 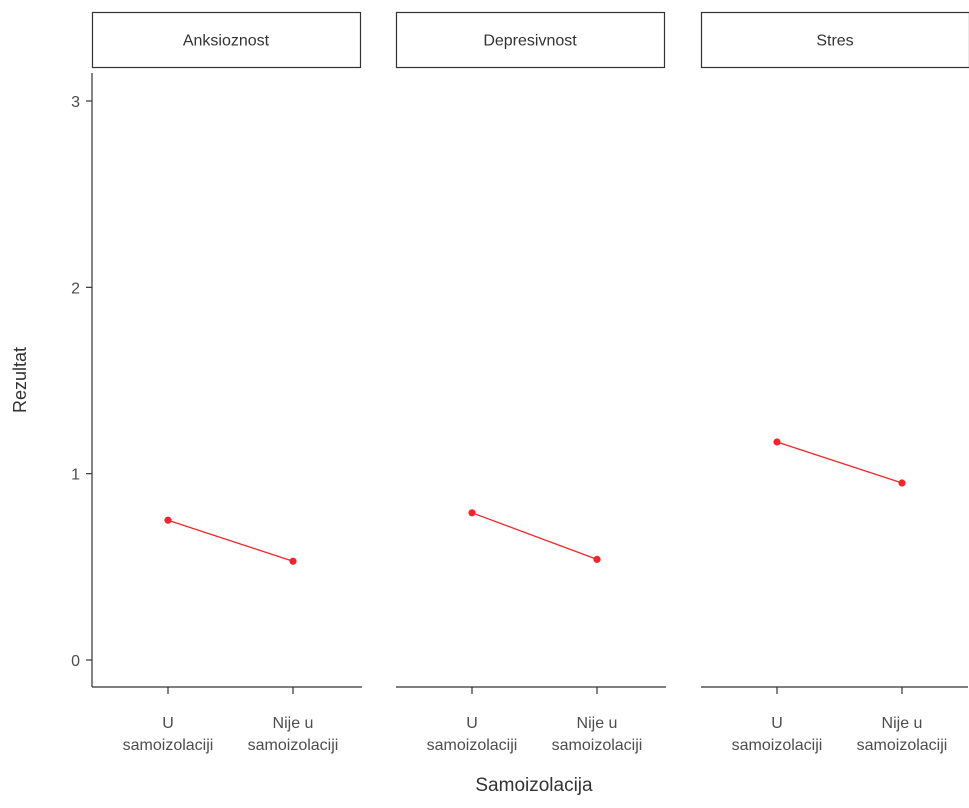 I want to click on y-tick-label: 2, so click(x=75, y=288).